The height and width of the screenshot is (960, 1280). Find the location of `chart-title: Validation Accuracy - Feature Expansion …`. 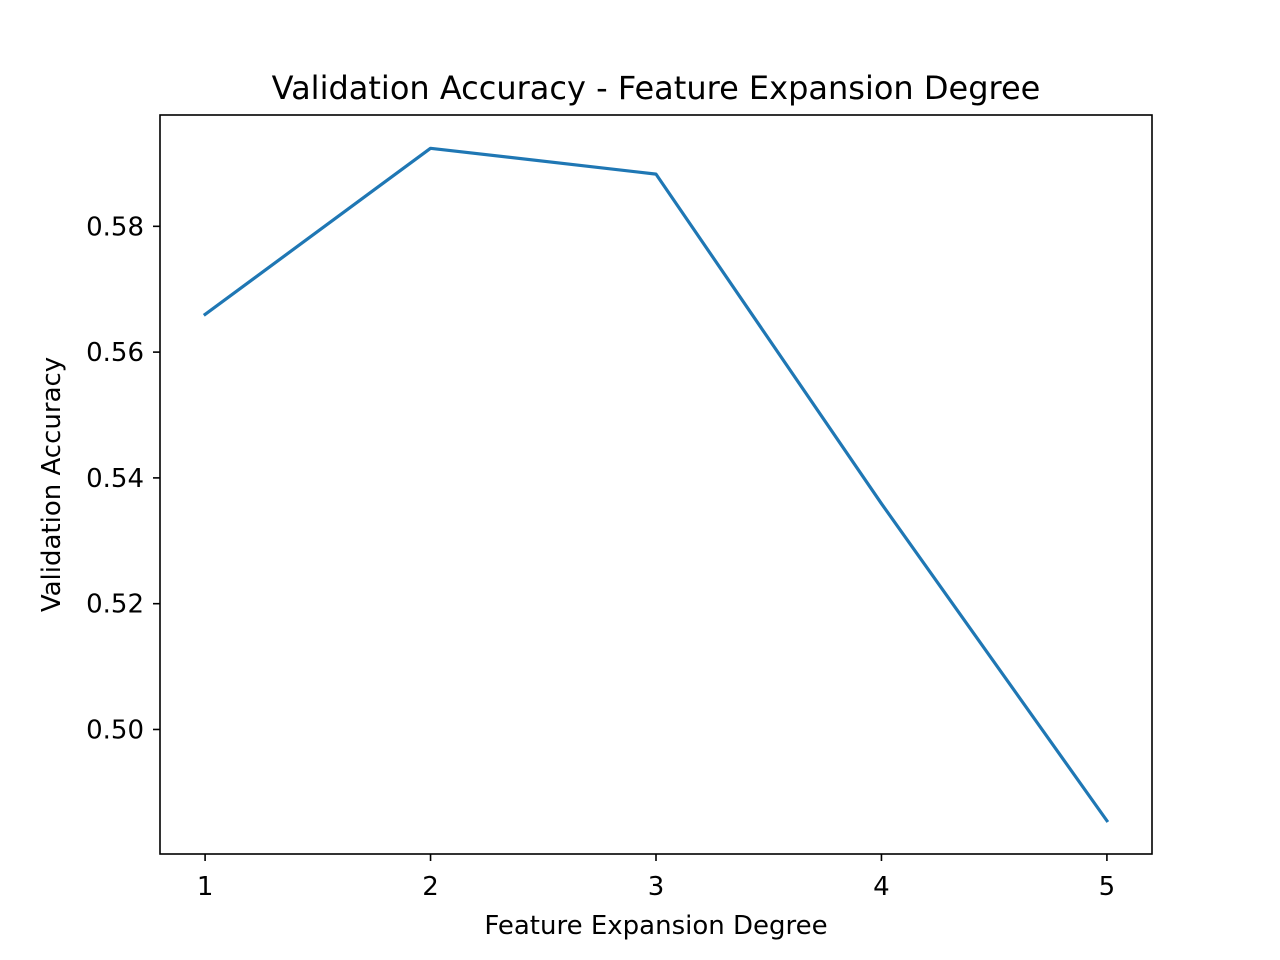

chart-title: Validation Accuracy - Feature Expansion … is located at coordinates (656, 88).